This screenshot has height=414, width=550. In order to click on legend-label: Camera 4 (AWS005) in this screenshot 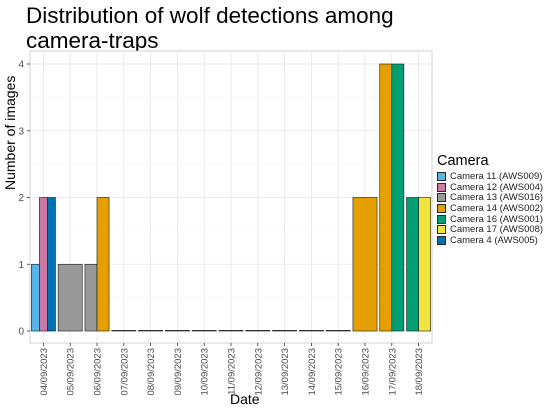, I will do `click(494, 240)`.